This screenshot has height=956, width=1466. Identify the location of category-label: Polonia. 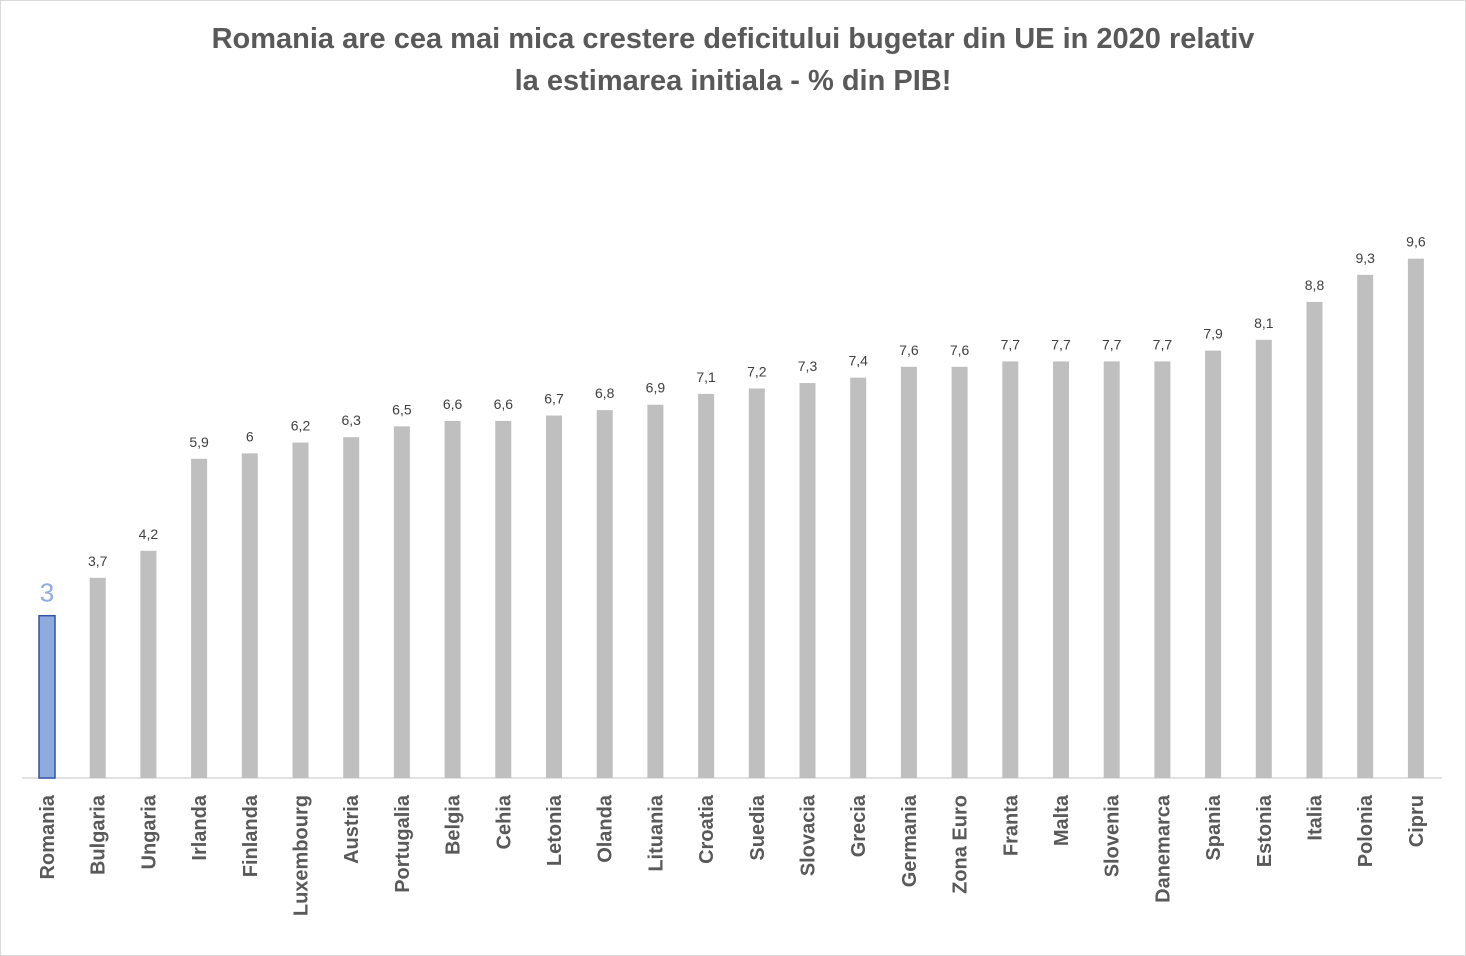
(1366, 830).